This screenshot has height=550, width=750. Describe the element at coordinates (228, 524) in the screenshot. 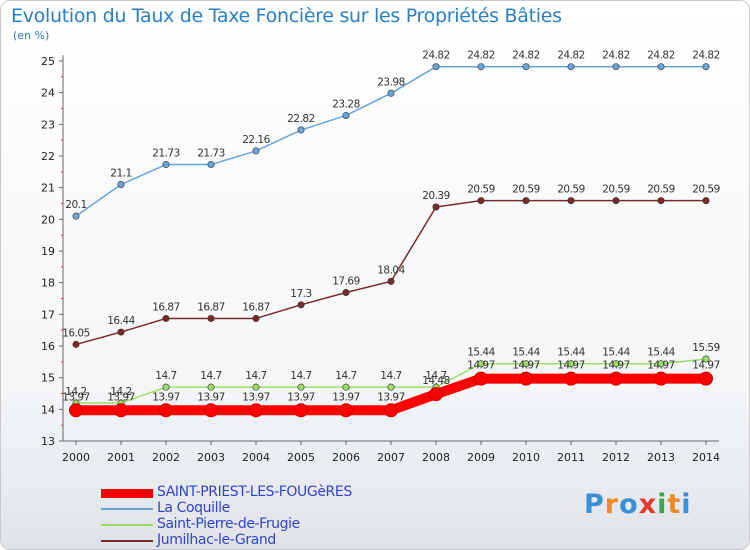

I see `legend-label-saint-pierre: Saint-Pierre-de-Frugie` at that location.